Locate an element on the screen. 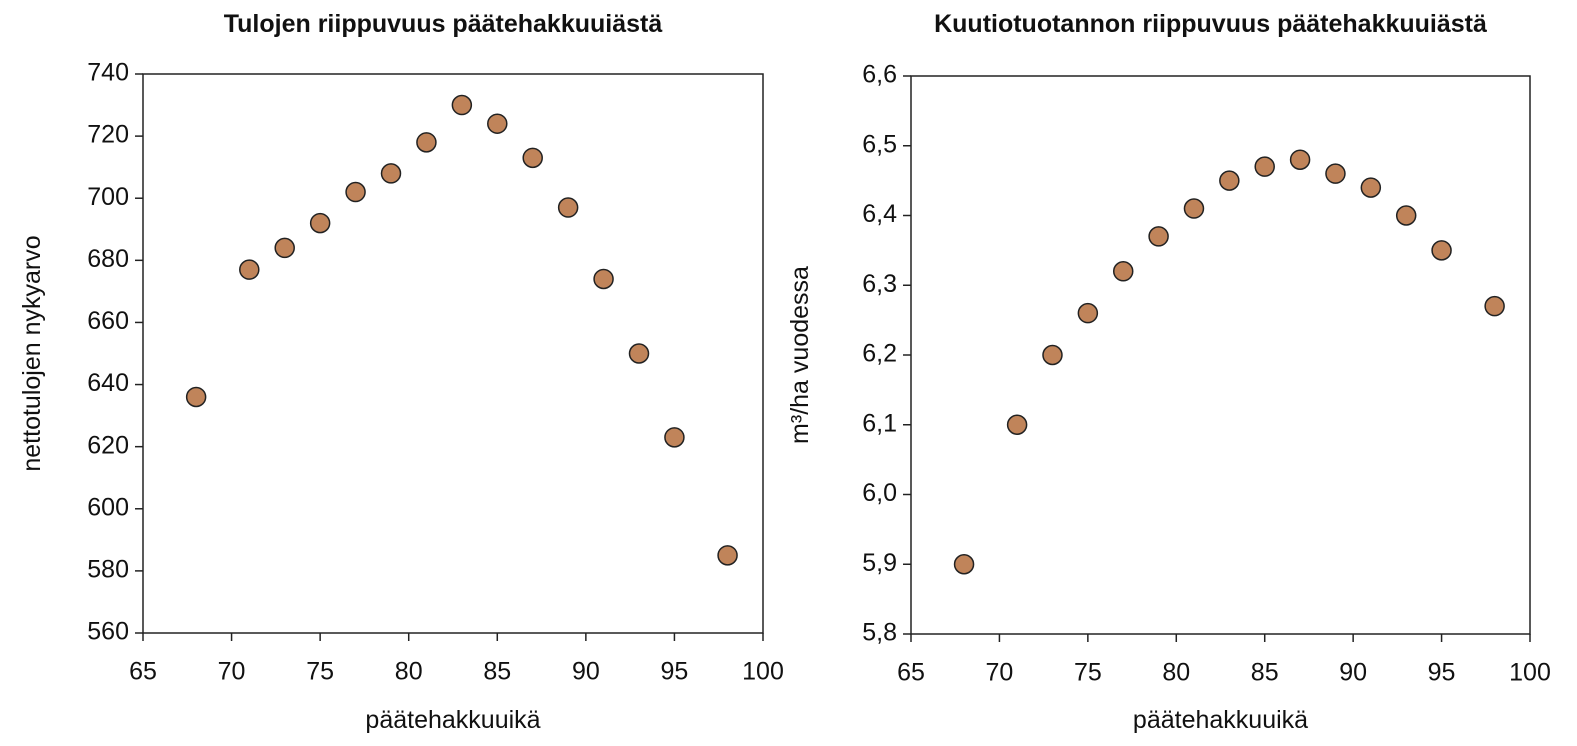  y-tick-label: 560 is located at coordinates (108, 632).